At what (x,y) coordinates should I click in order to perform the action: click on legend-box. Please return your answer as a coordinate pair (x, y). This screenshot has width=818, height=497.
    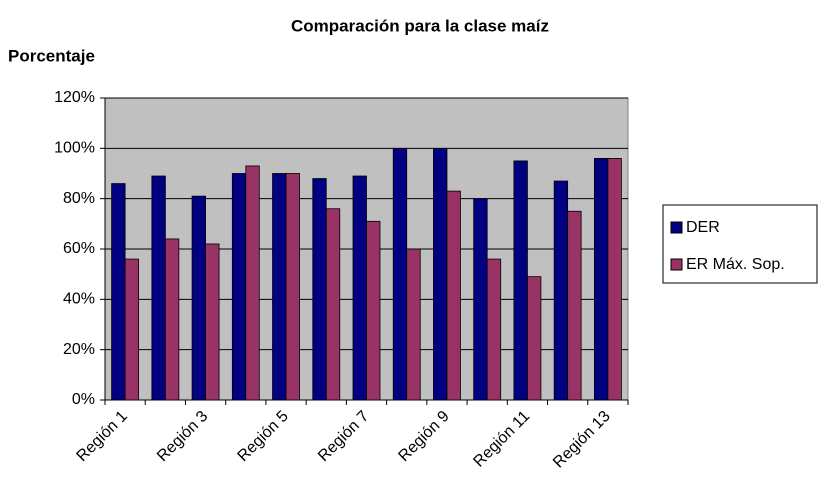
    Looking at the image, I should click on (740, 244).